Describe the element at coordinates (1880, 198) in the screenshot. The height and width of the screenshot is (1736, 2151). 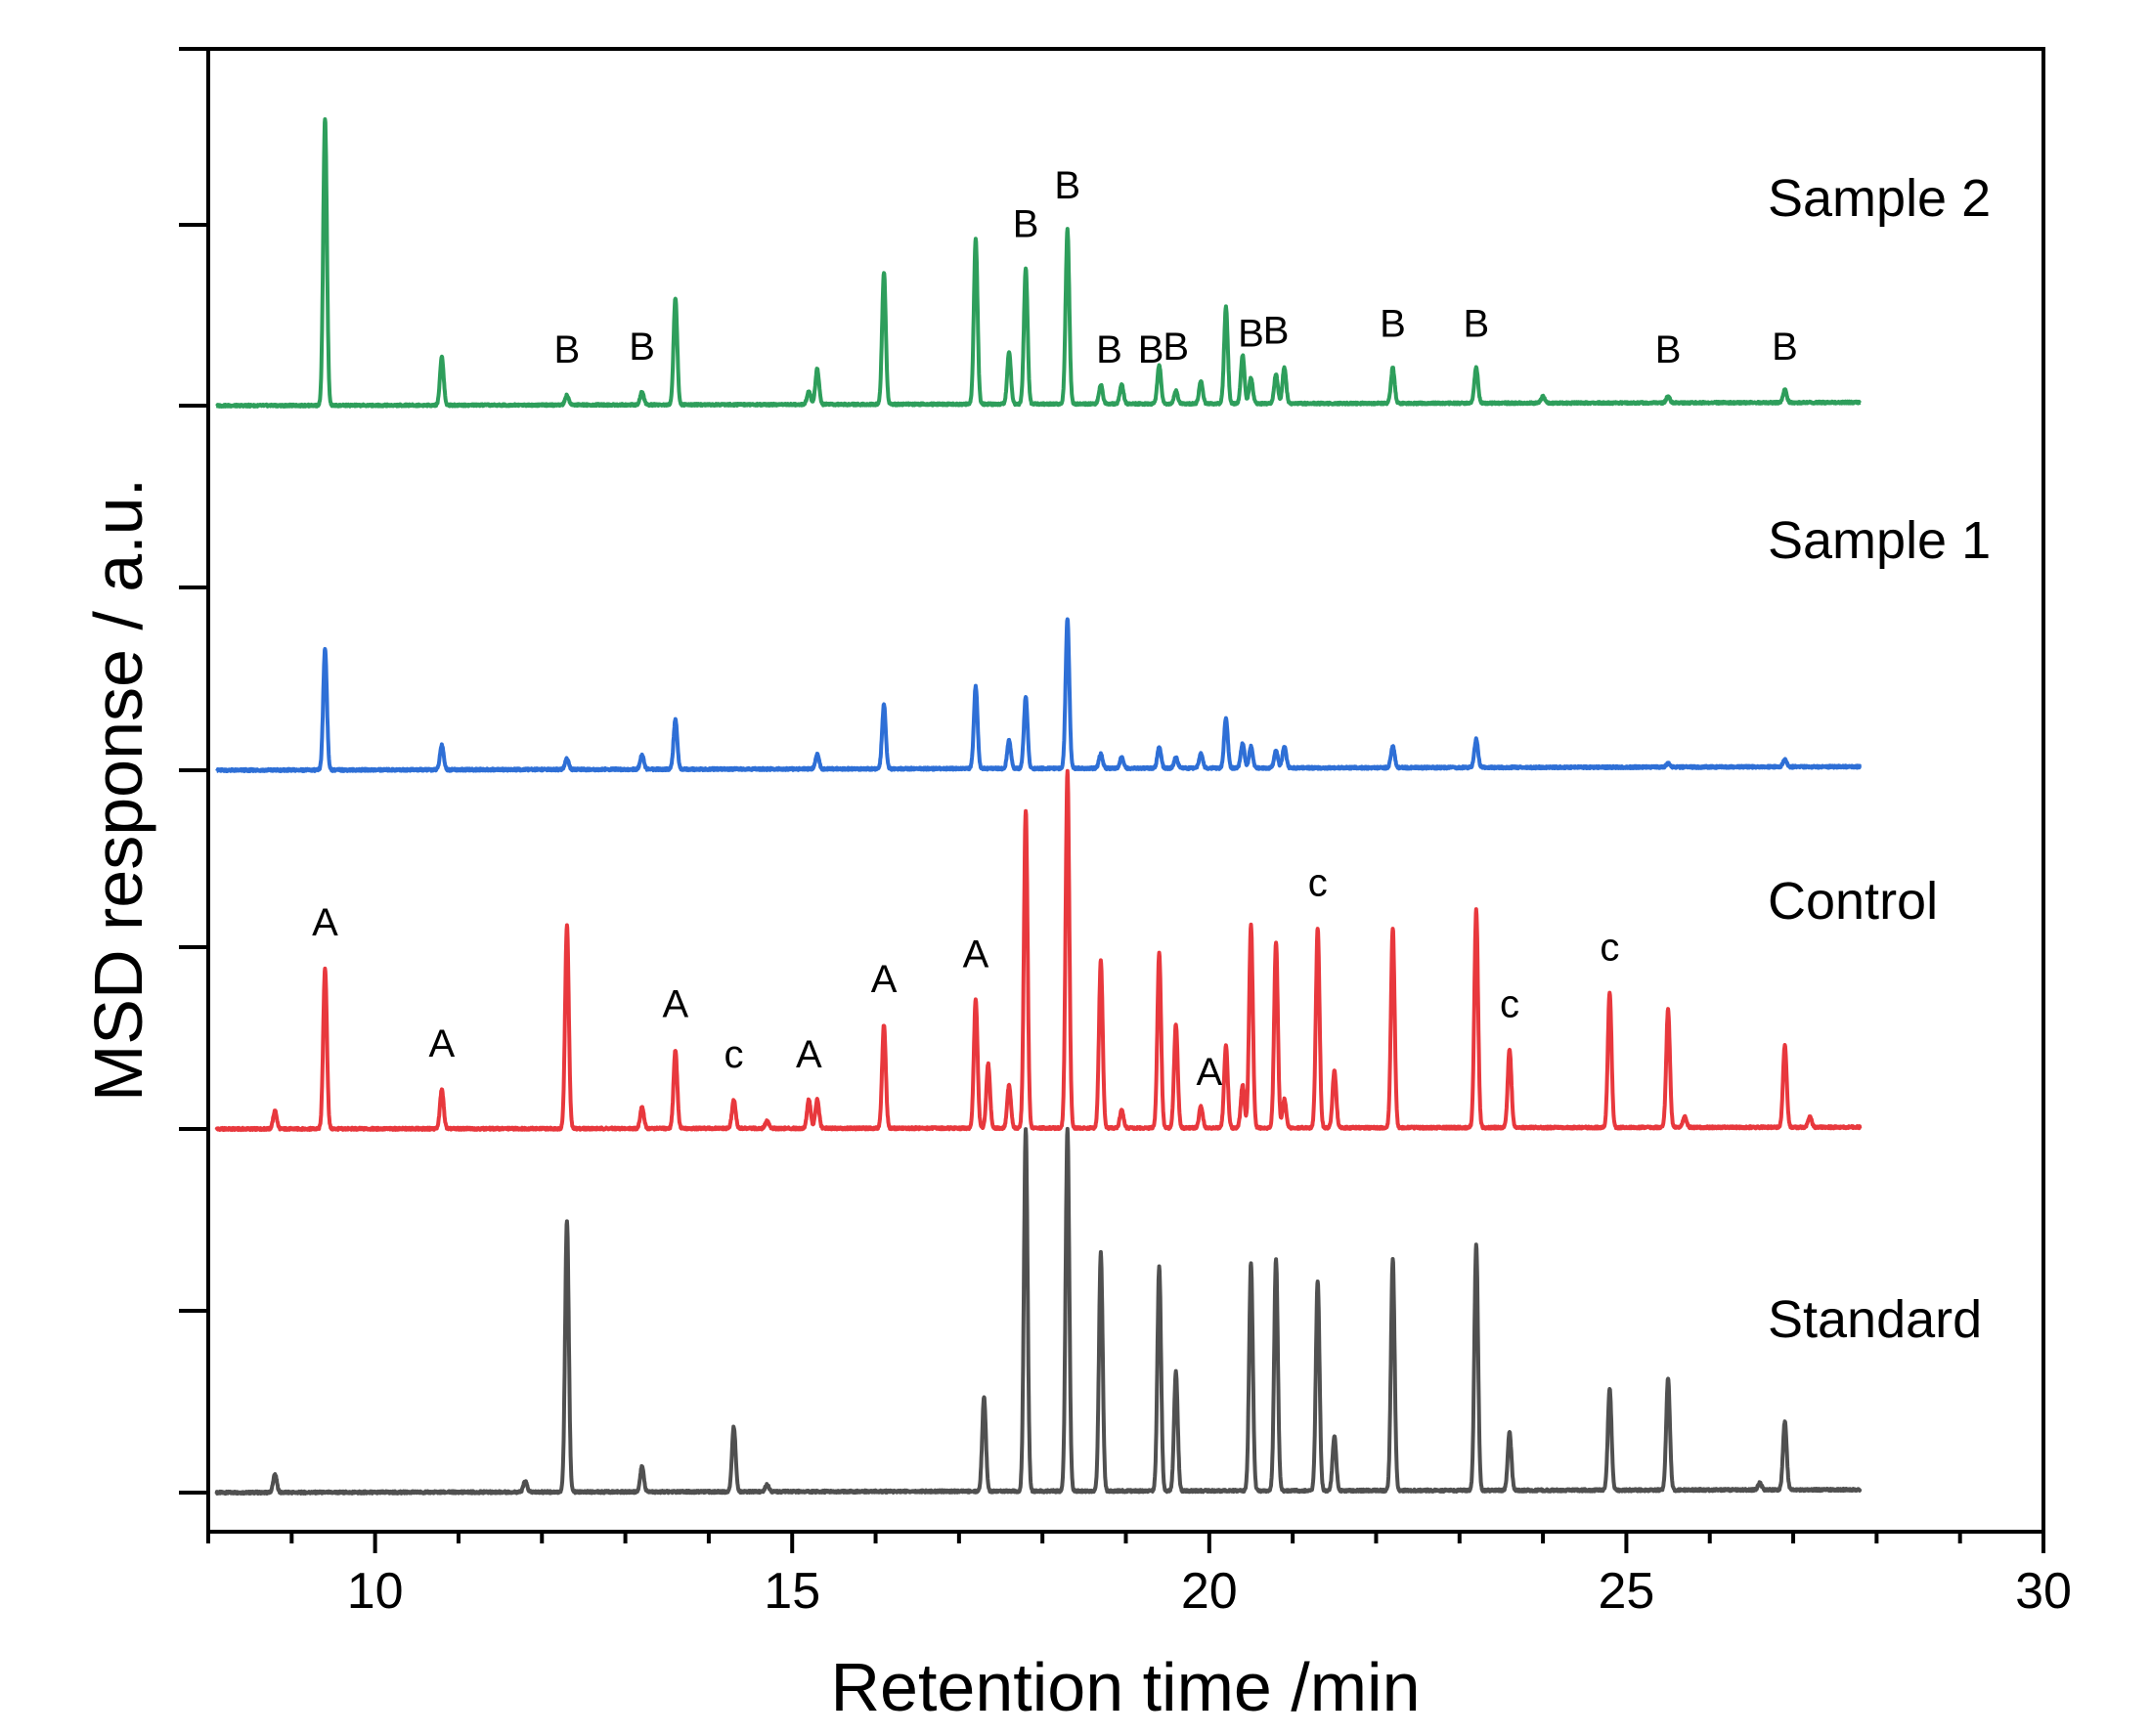
I see `series-name: Sample 2` at that location.